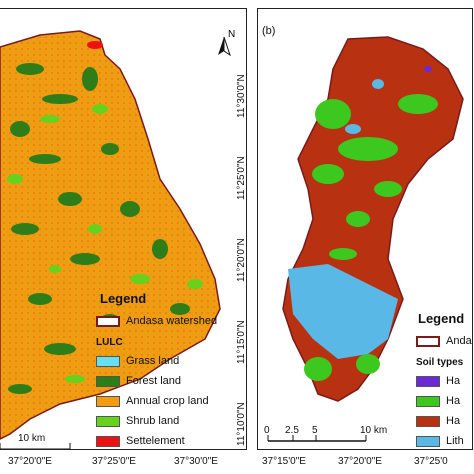 The width and height of the screenshot is (474, 474). I want to click on lulc-legend-row: Grass land, so click(137, 361).